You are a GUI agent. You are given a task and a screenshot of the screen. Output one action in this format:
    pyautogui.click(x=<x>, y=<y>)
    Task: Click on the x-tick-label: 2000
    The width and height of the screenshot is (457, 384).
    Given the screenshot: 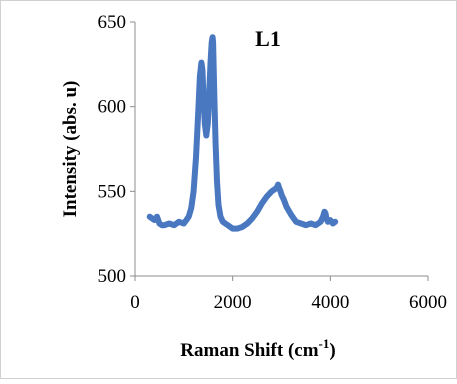 What is the action you would take?
    pyautogui.click(x=233, y=302)
    